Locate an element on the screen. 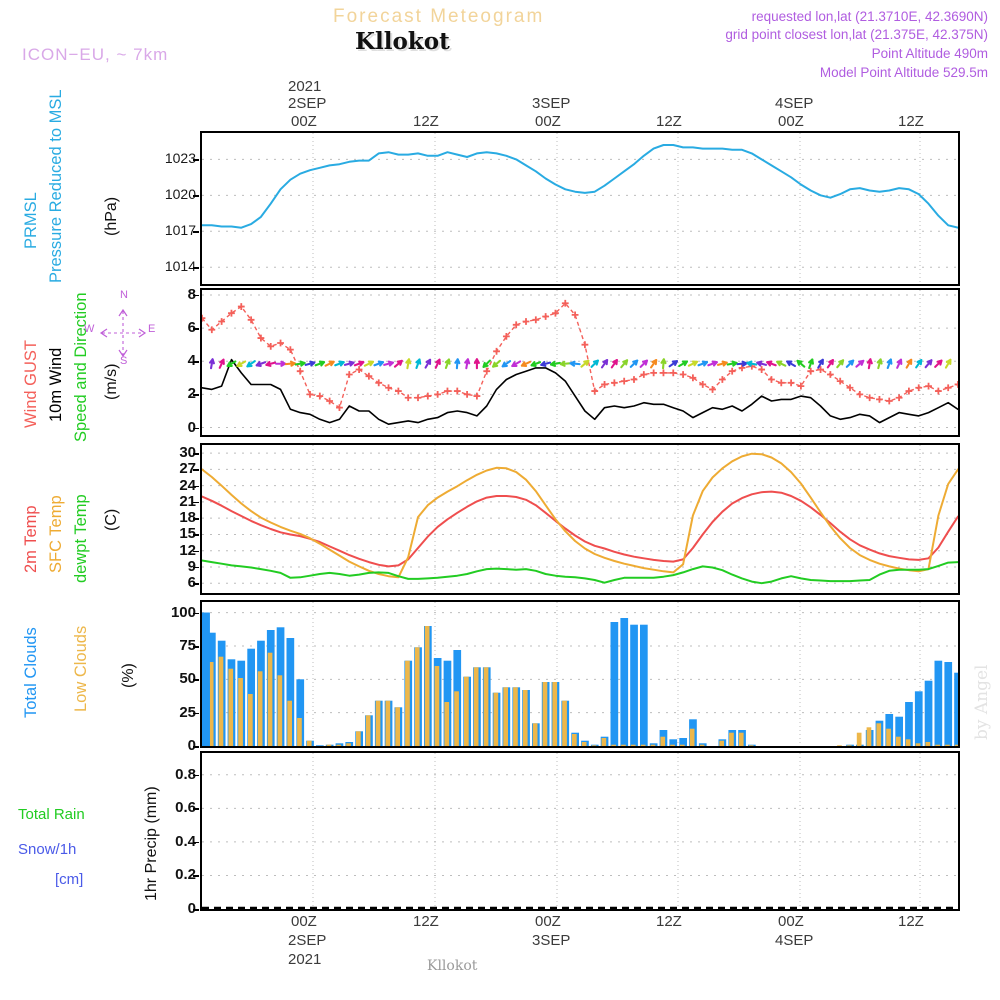 The image size is (1000, 1000). wind-label-10m: 10m Wind is located at coordinates (56, 384).